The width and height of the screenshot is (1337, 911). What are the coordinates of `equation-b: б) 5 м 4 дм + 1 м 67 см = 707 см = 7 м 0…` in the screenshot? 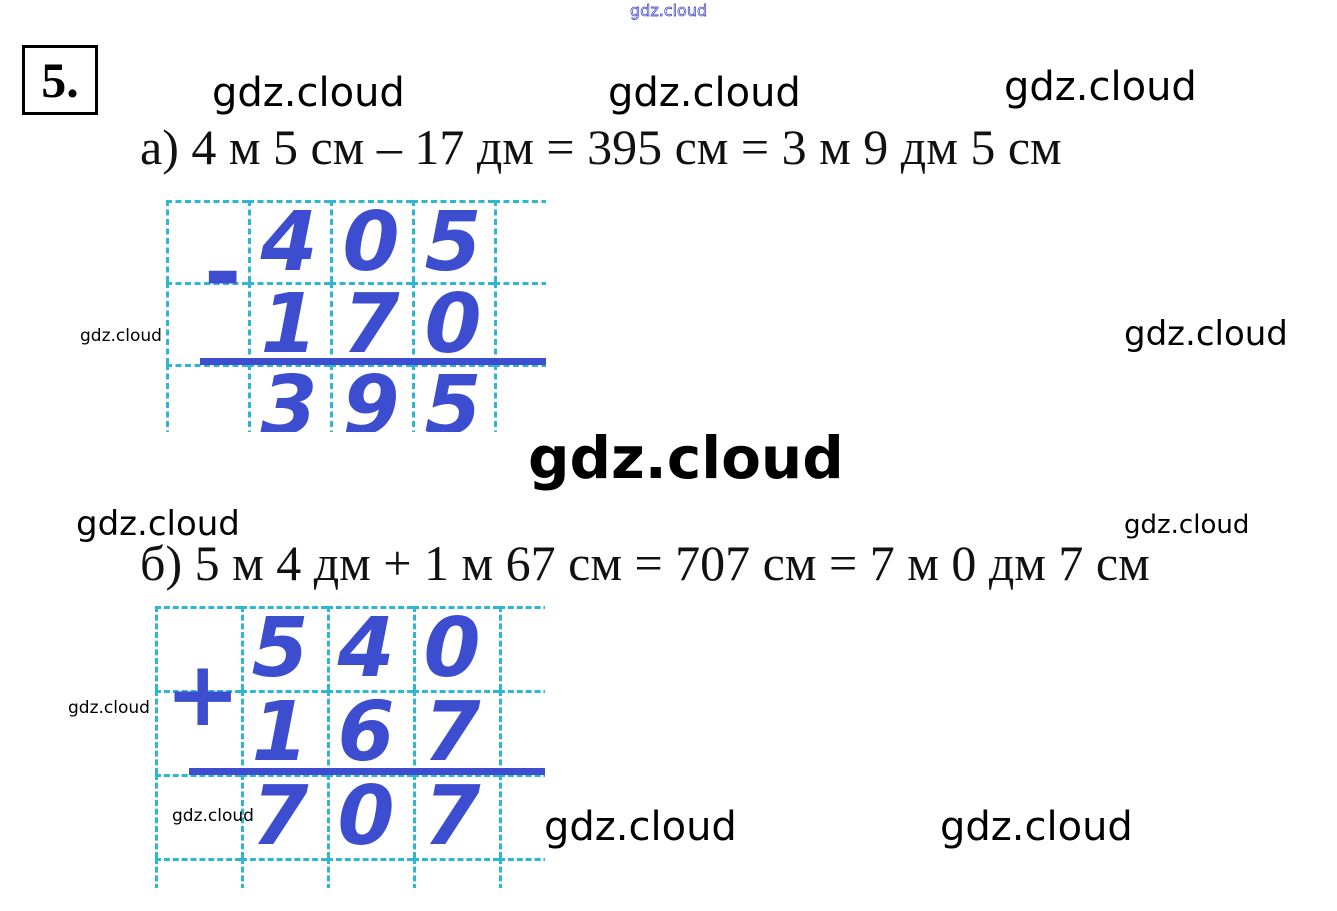 It's located at (645, 563).